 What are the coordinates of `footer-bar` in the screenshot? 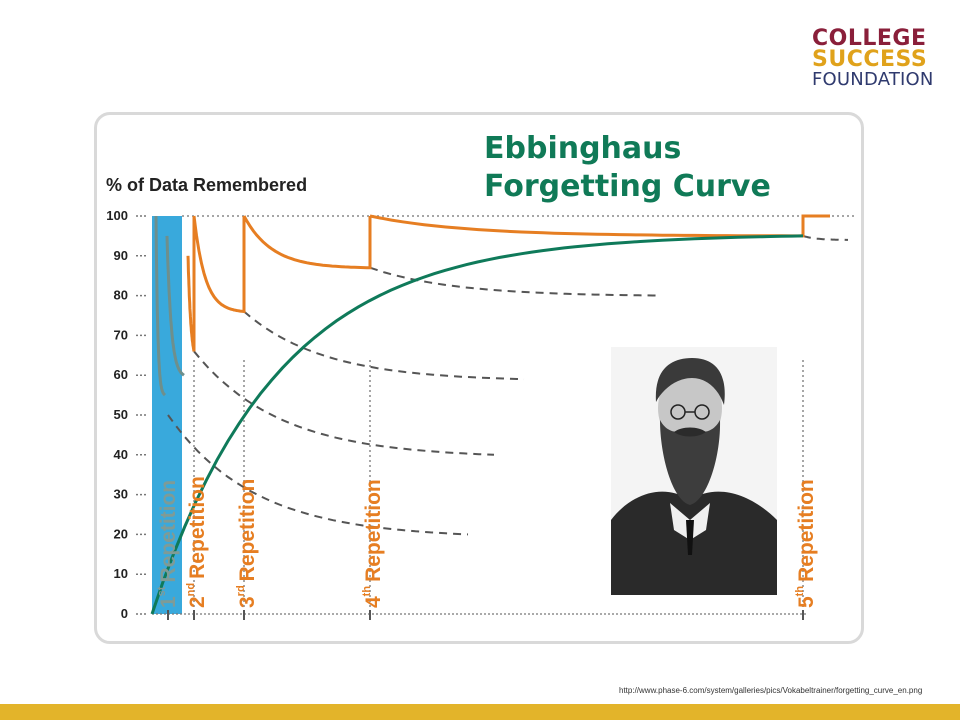 It's located at (480, 712).